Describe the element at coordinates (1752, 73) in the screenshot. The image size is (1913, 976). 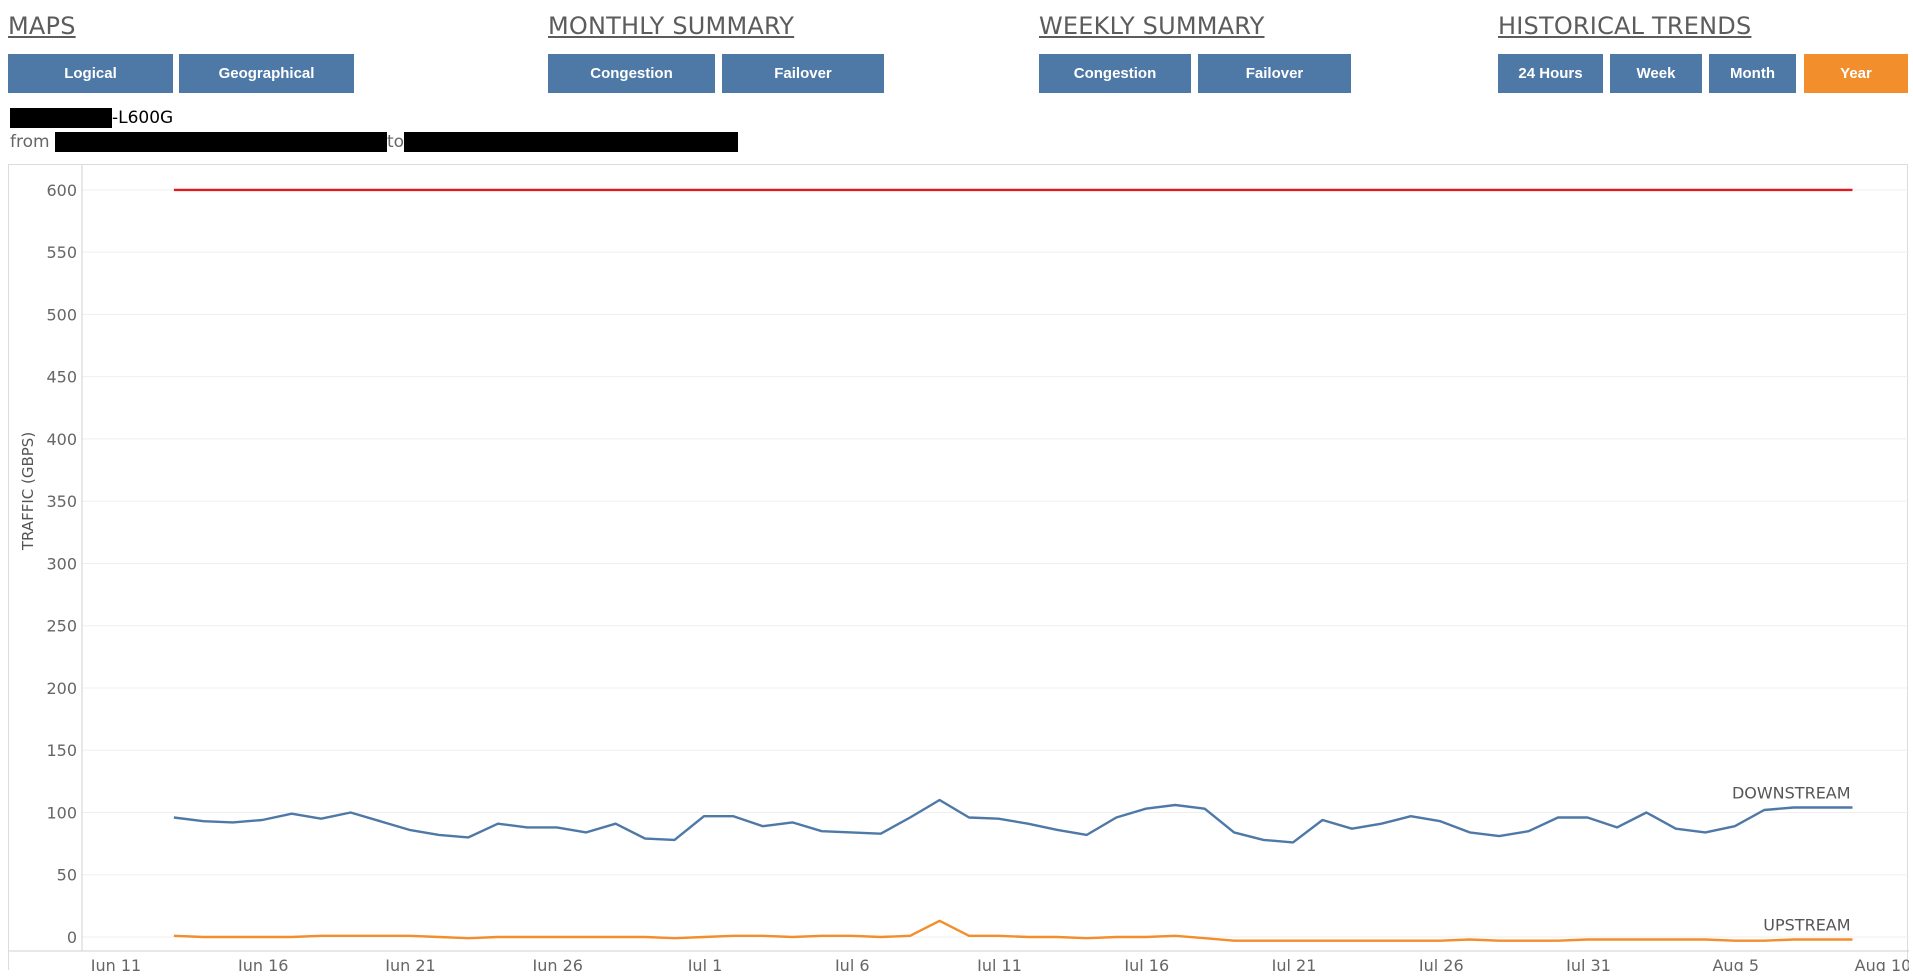
I see `month-button: Month` at that location.